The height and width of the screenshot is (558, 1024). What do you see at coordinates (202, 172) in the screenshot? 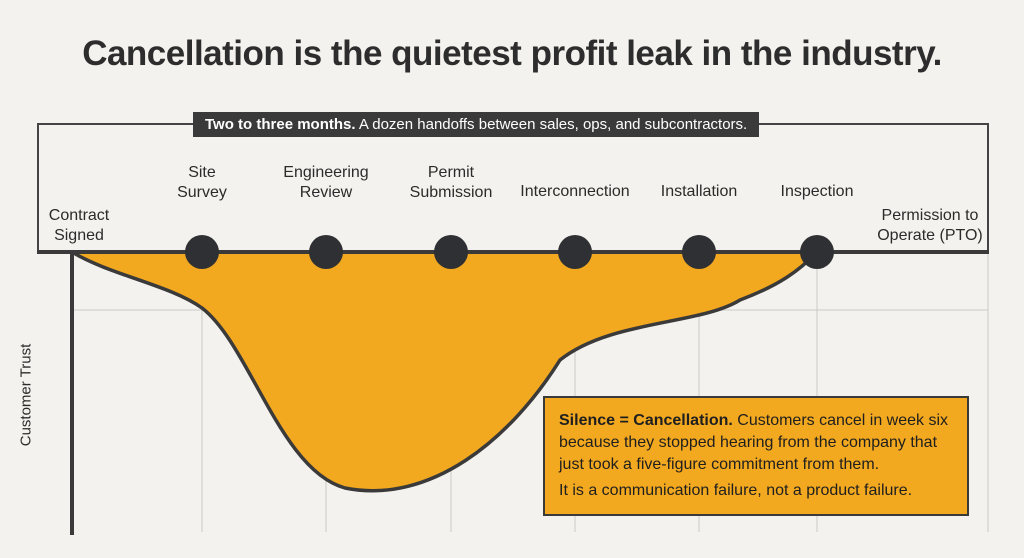
I see `stage-label-line: Site` at bounding box center [202, 172].